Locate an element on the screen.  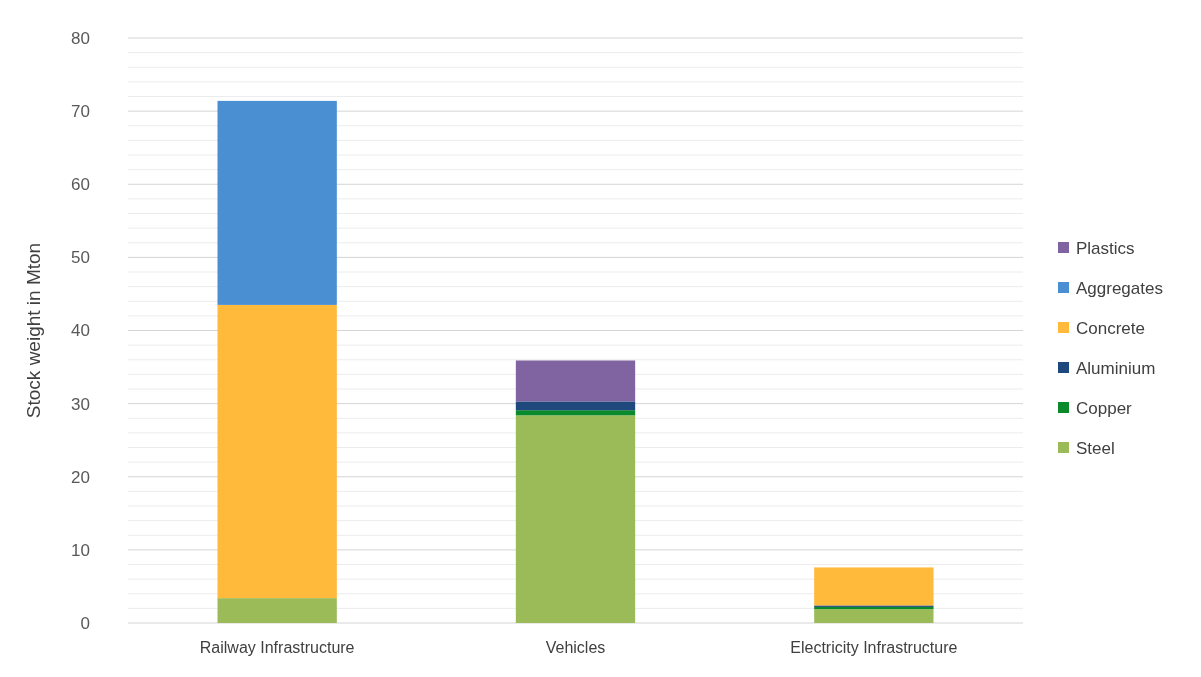
y-tick-label: 0 is located at coordinates (85, 623).